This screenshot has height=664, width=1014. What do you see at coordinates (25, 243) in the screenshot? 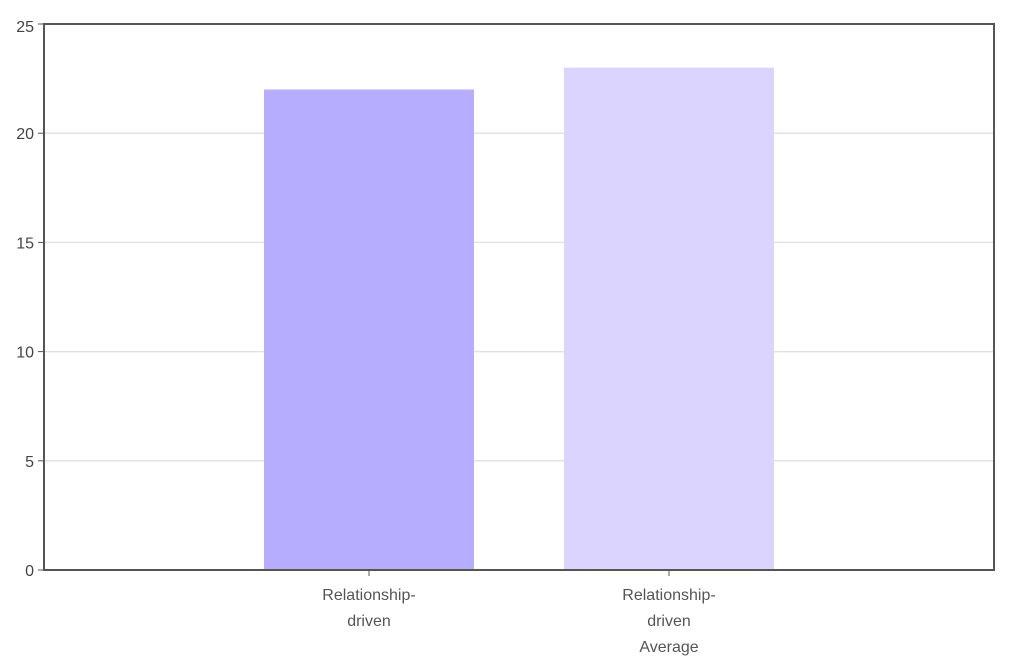
I see `y-tick-label: 15` at bounding box center [25, 243].